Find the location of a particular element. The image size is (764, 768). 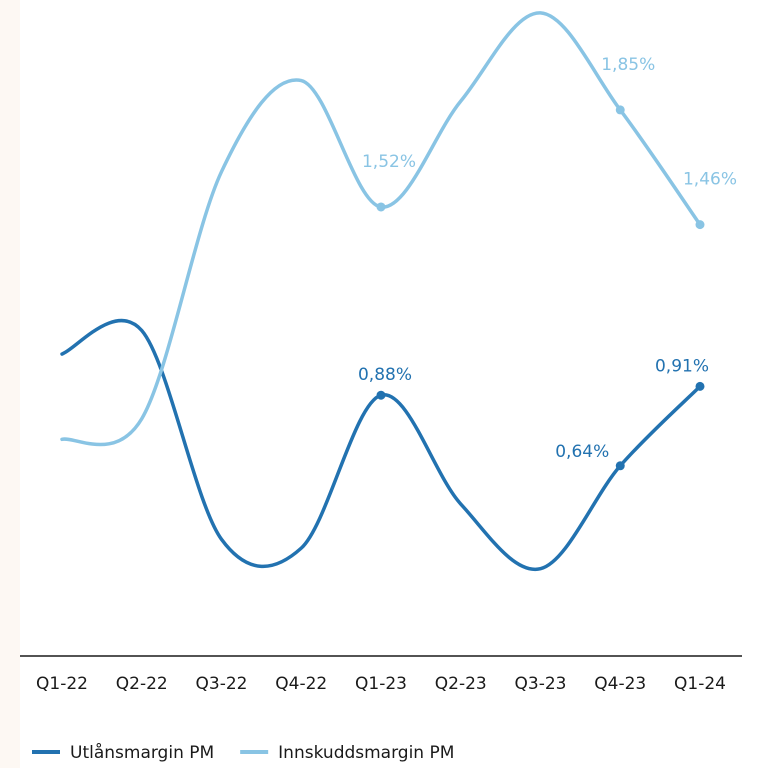

data-label: 1,85% is located at coordinates (628, 65).